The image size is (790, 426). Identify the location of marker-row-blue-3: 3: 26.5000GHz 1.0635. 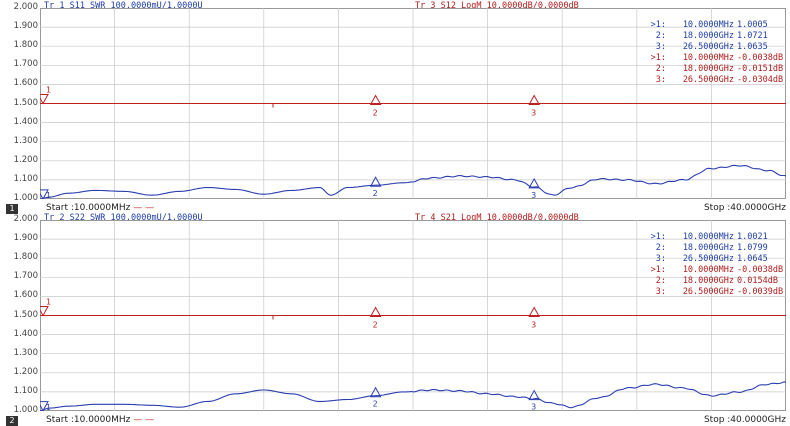
(711, 47).